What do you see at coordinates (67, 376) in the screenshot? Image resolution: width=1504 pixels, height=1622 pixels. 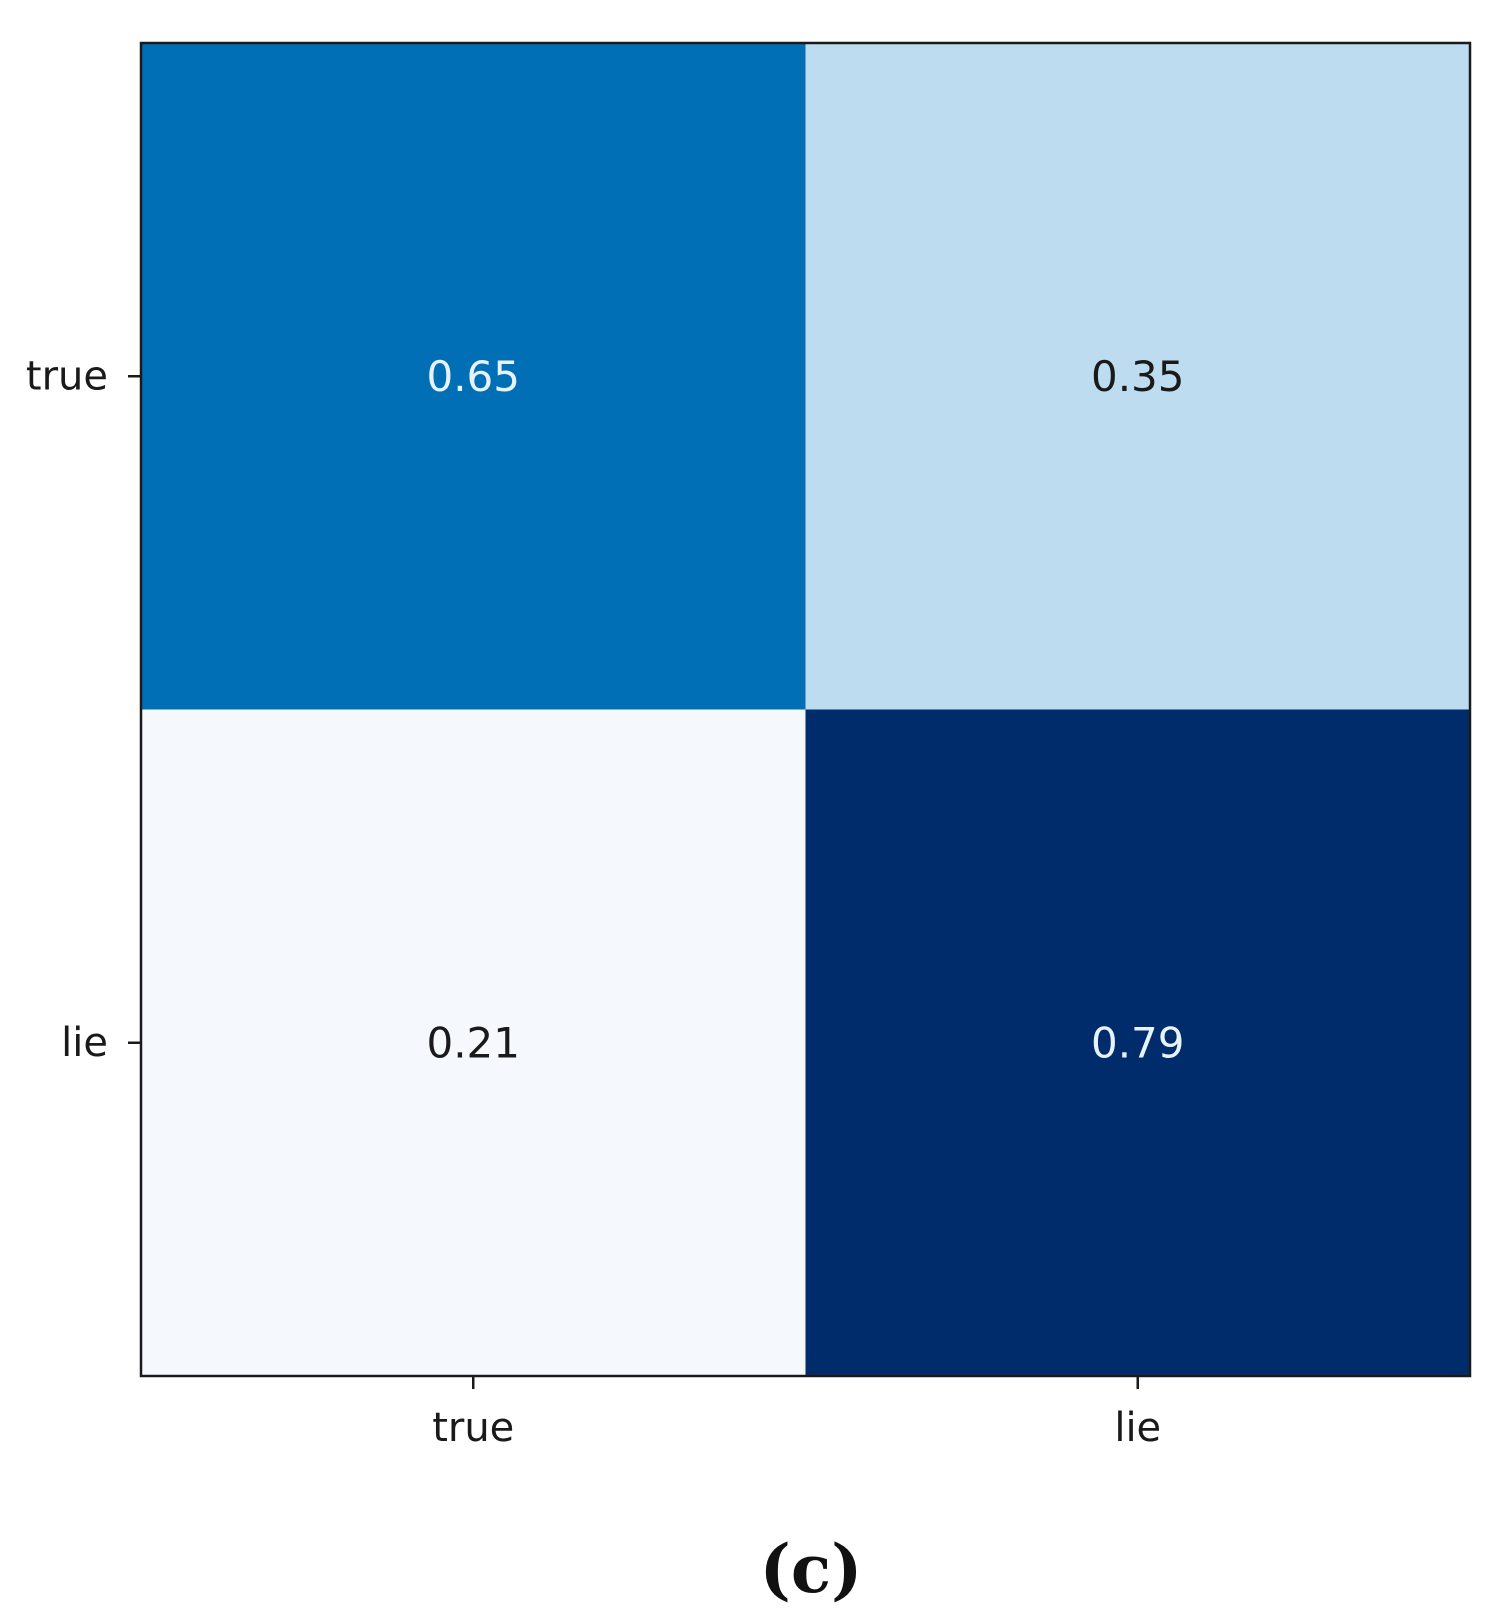 I see `y-tick-label: true` at bounding box center [67, 376].